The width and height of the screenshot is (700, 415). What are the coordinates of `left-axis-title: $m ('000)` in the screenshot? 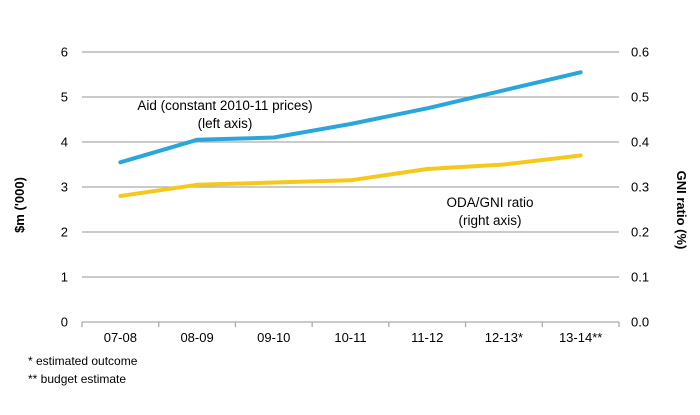 It's located at (19, 205).